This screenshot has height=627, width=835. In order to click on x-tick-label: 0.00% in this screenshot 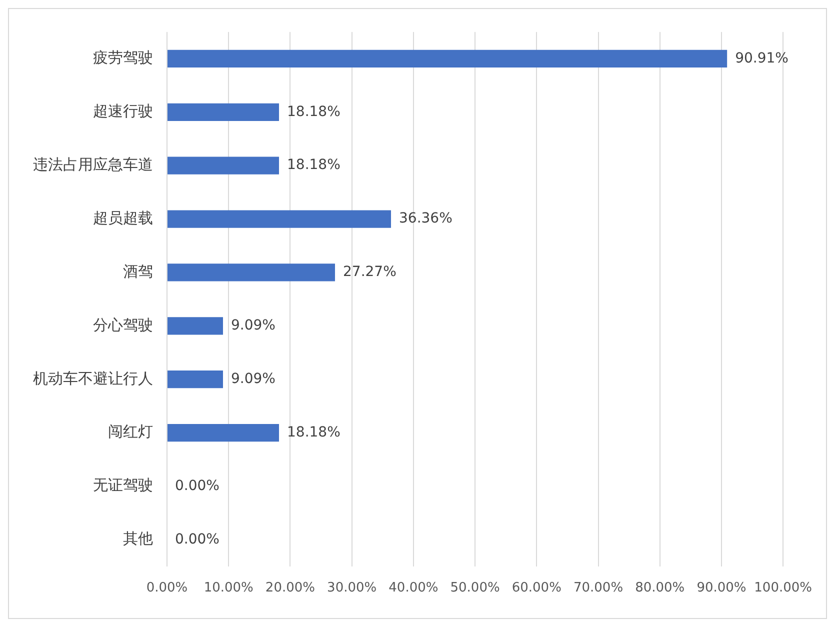, I will do `click(167, 588)`.